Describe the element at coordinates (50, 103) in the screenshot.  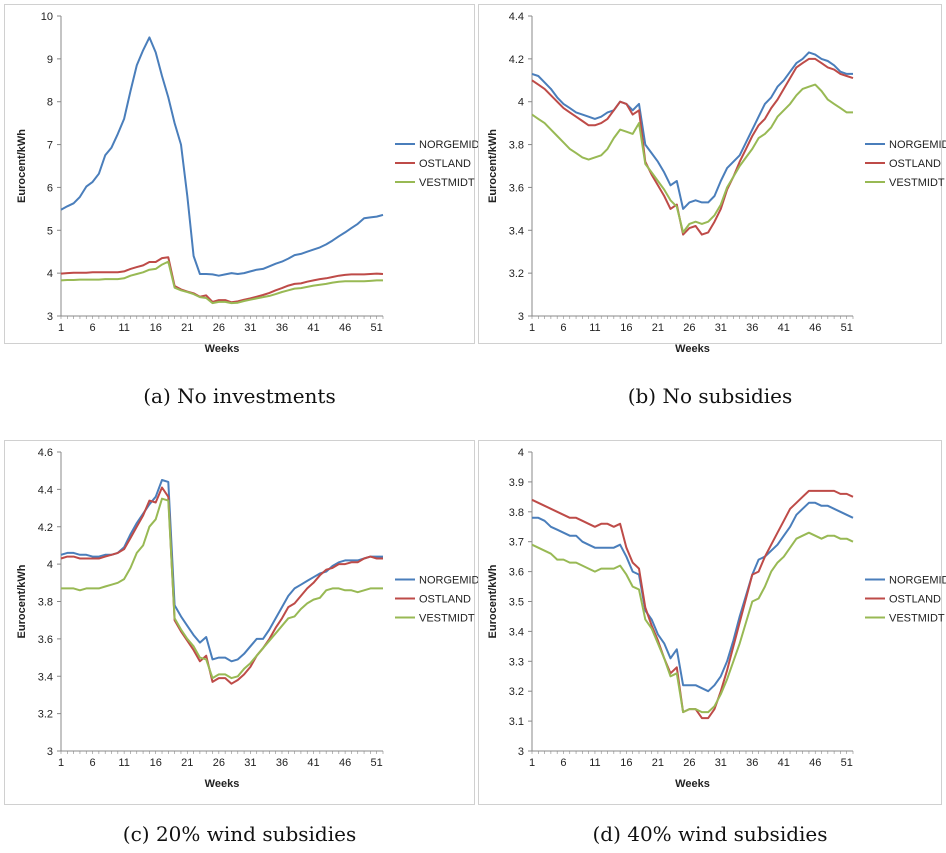
I see `y-tick-label: 8` at that location.